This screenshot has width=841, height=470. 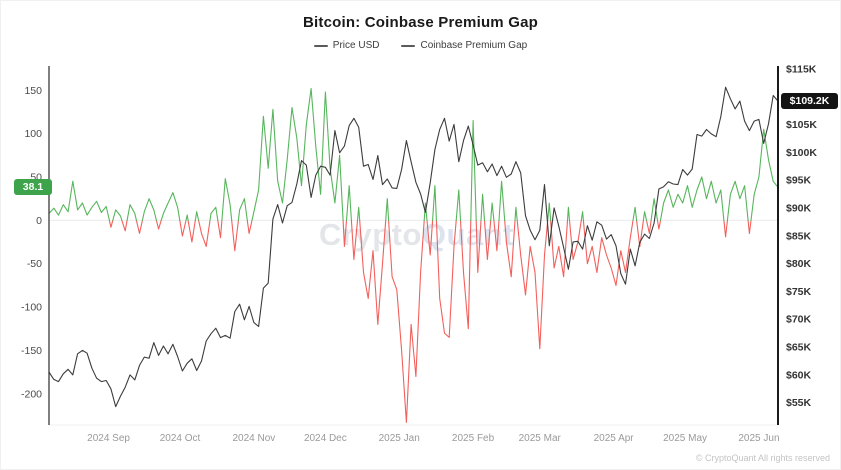 I want to click on y-axis-tick-right: $100K, so click(x=801, y=153).